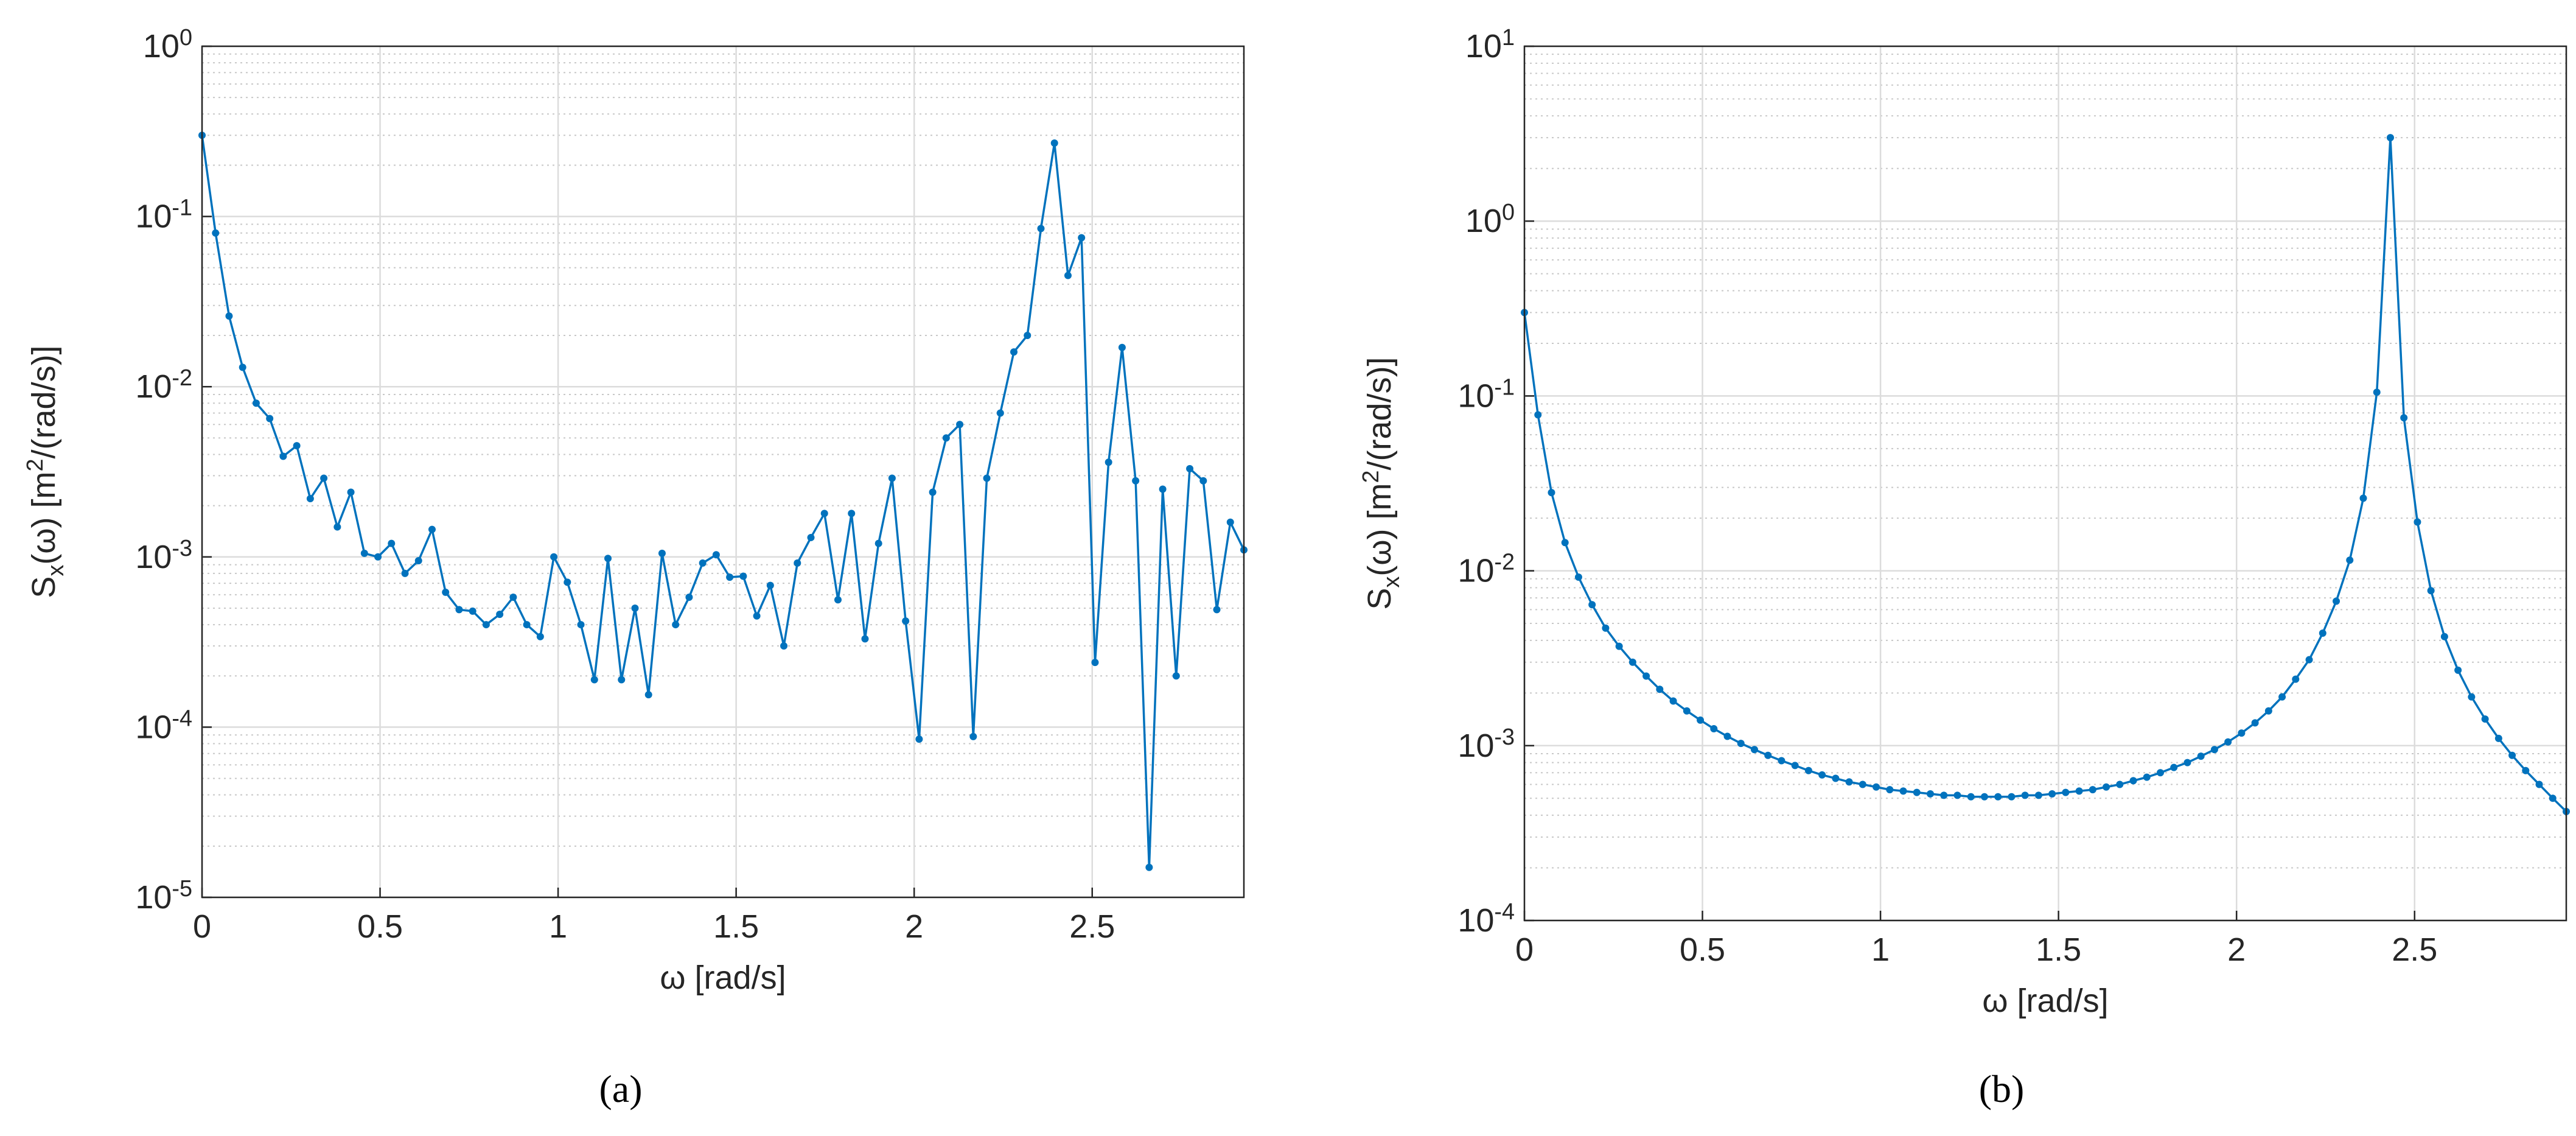  Describe the element at coordinates (46, 471) in the screenshot. I see `y-axis-label: Sx(ω) [m2/(rad/s)]` at that location.